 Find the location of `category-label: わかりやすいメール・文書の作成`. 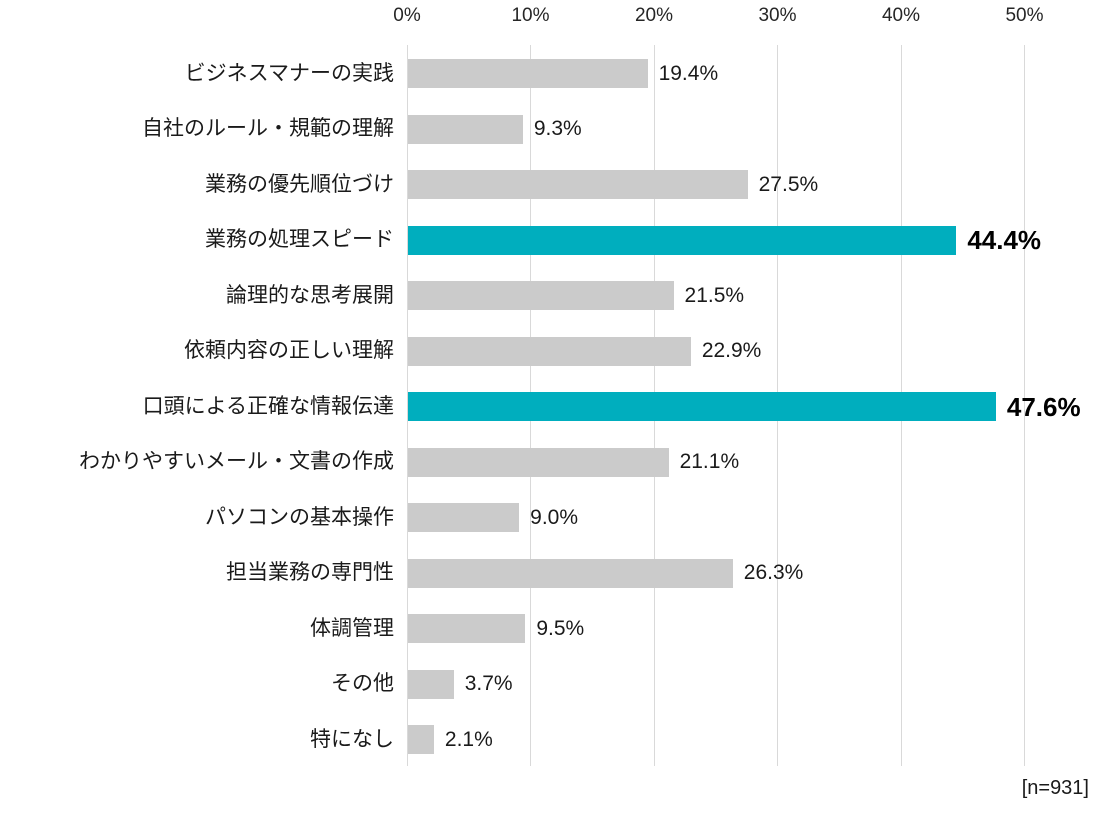

category-label: わかりやすいメール・文書の作成 is located at coordinates (236, 462).